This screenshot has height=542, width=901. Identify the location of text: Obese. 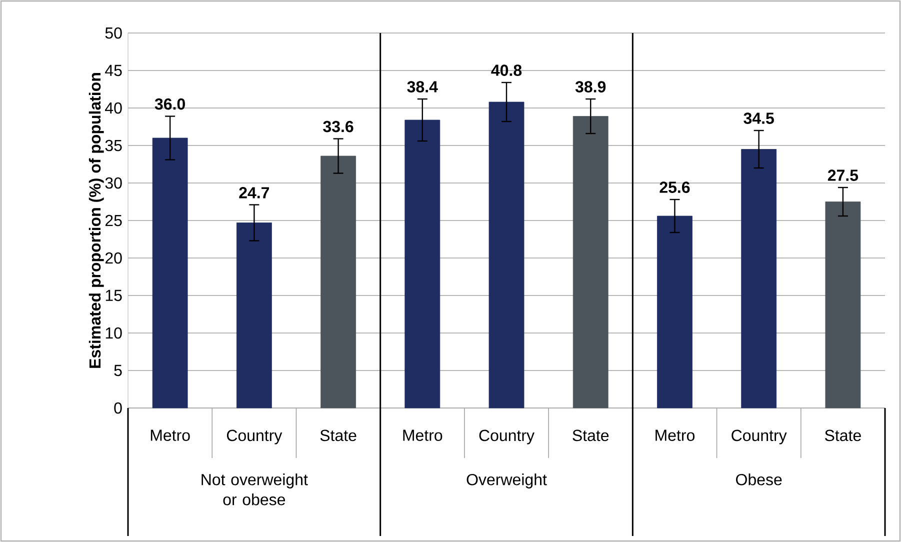
(759, 480).